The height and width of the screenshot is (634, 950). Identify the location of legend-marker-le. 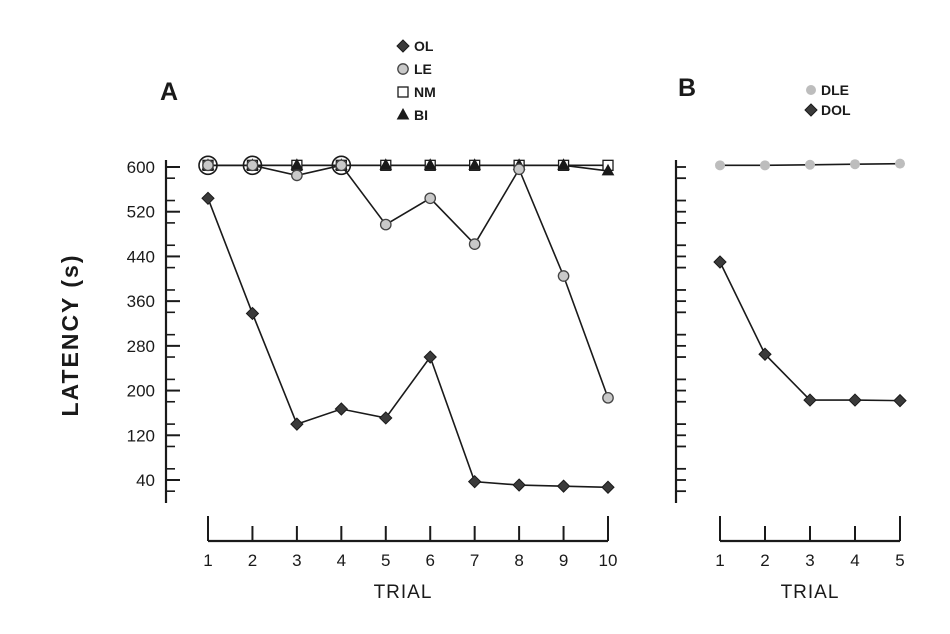
(403, 69).